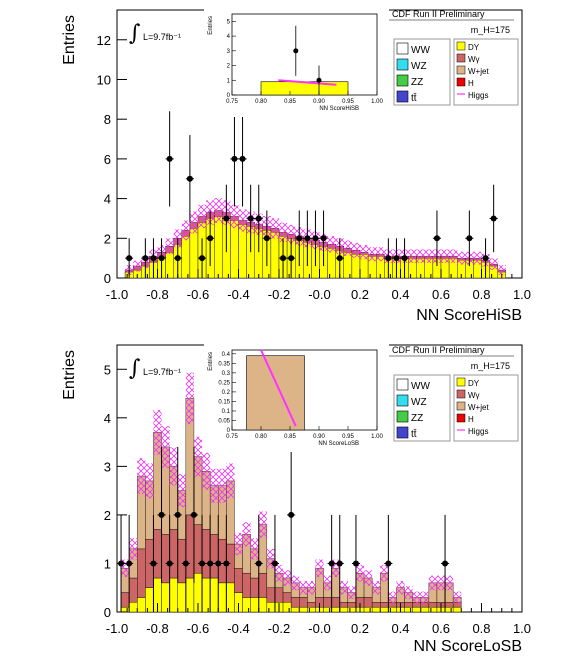 The height and width of the screenshot is (667, 567). Describe the element at coordinates (107, 612) in the screenshot. I see `y-tick-label: 0` at that location.